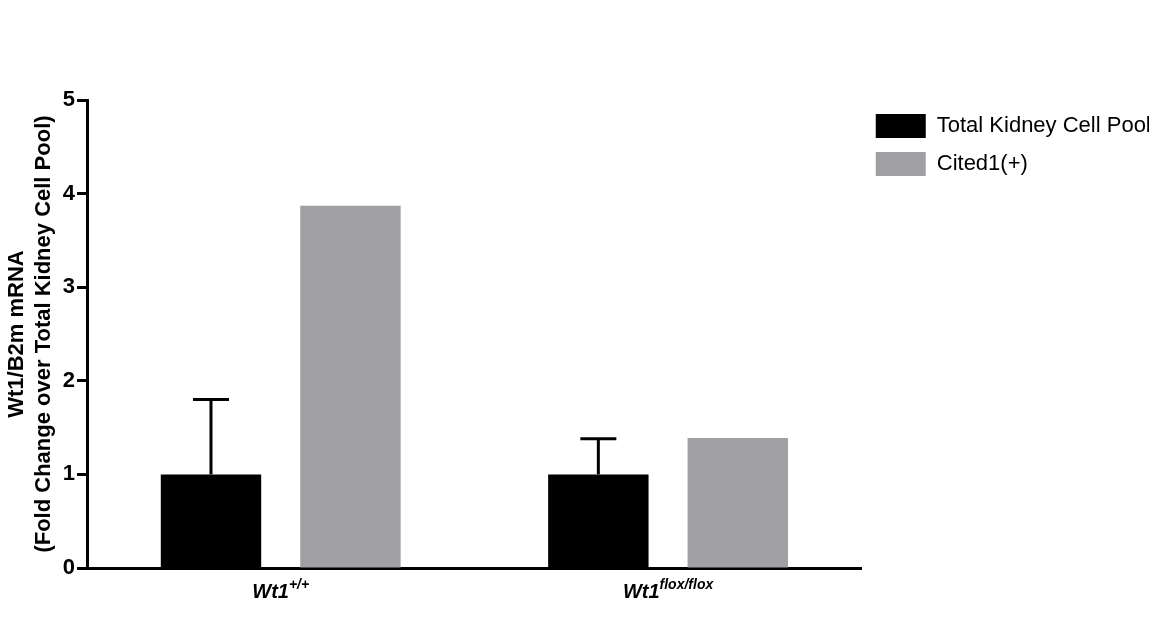  What do you see at coordinates (69, 567) in the screenshot?
I see `y-tick-label: 0` at bounding box center [69, 567].